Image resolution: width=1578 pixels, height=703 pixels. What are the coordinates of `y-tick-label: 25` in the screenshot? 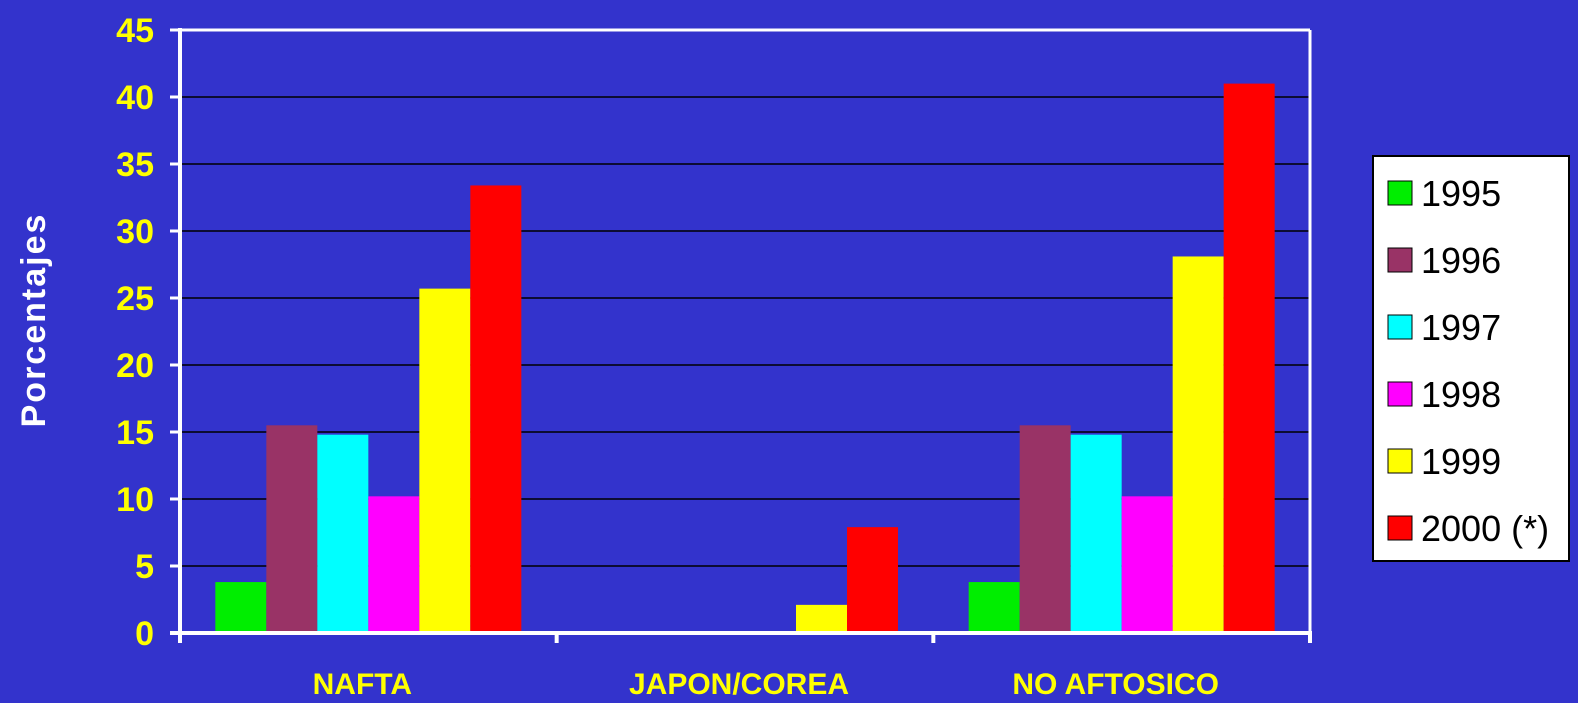 It's located at (135, 299).